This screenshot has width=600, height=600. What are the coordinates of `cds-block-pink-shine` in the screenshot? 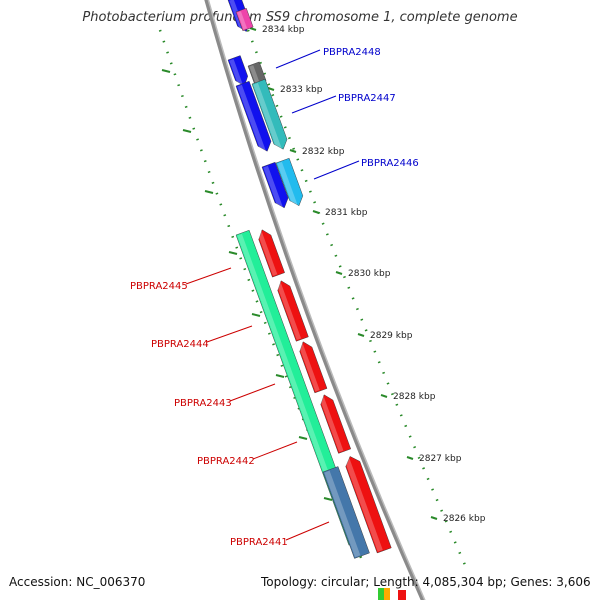 It's located at (242, 20).